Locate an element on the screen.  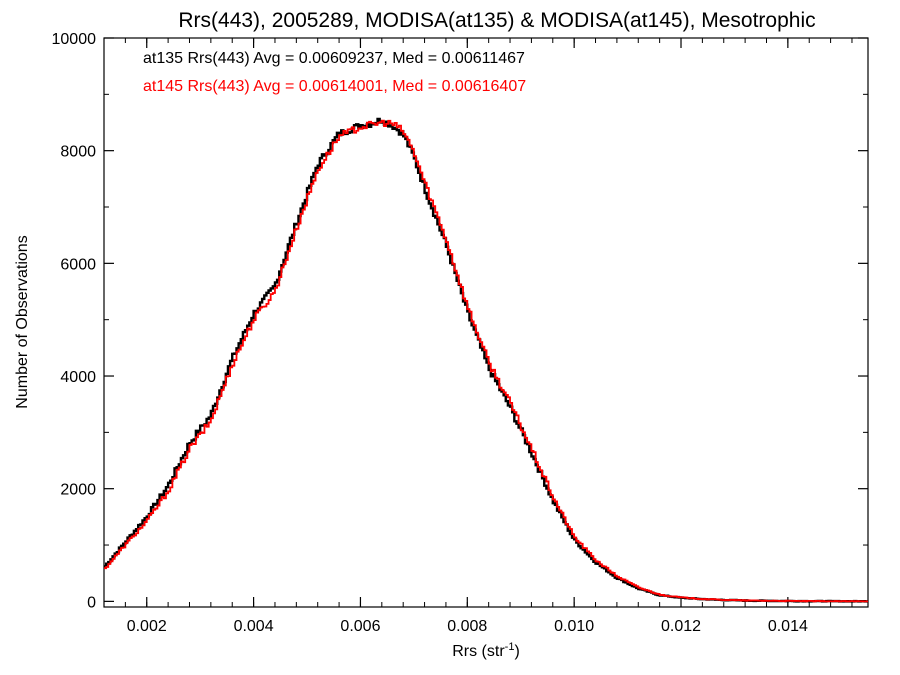
x-tick-label: 0.014 is located at coordinates (788, 626).